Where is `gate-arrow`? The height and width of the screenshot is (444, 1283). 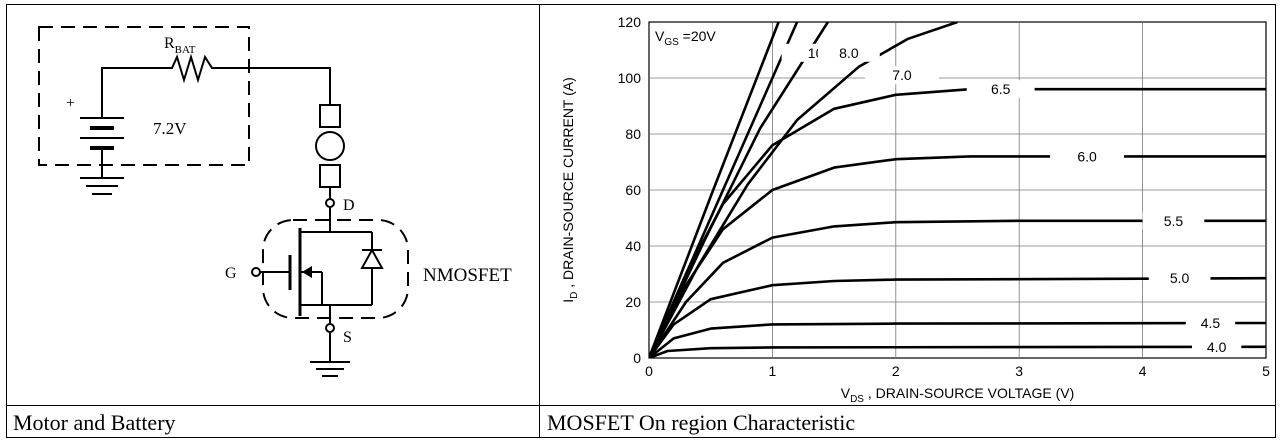
gate-arrow is located at coordinates (307, 272).